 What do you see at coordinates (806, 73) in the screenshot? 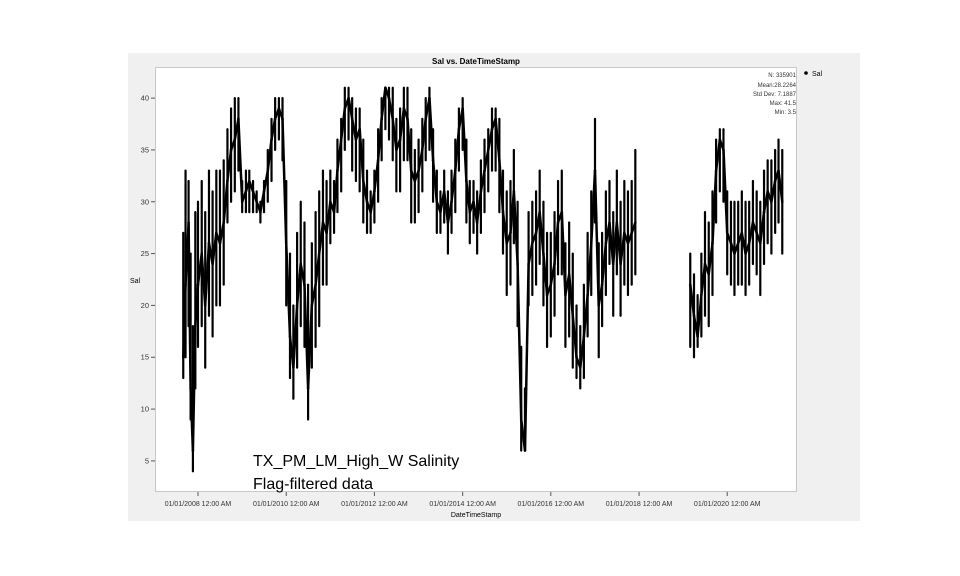
I see `legend-marker-sal` at bounding box center [806, 73].